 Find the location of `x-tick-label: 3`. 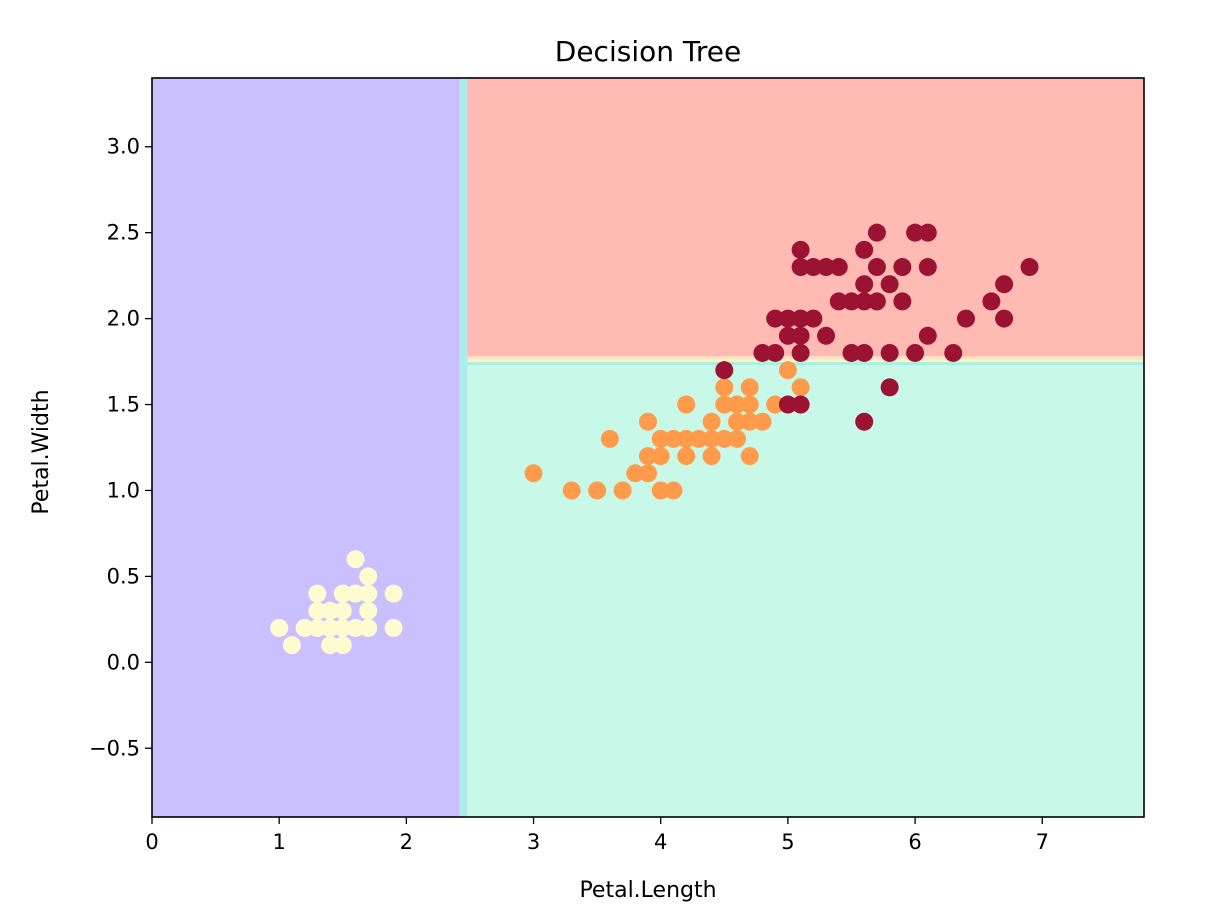

x-tick-label: 3 is located at coordinates (533, 842).